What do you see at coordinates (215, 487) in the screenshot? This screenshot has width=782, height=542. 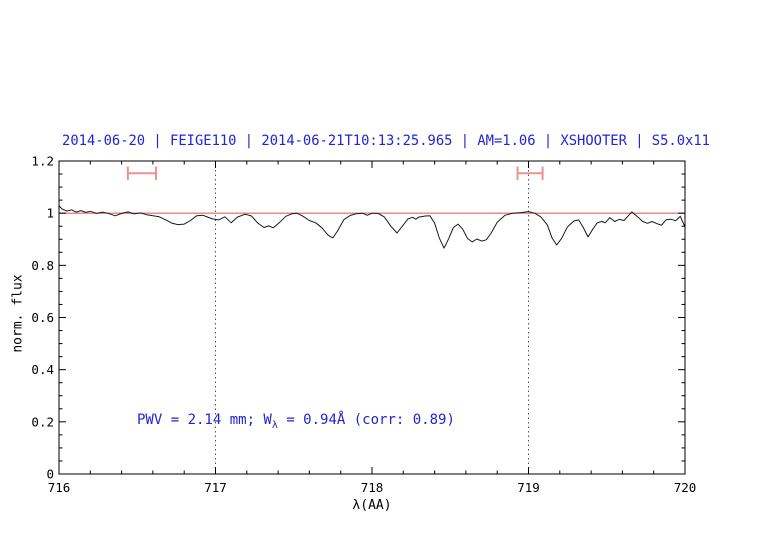 I see `x-tick-label: 717` at bounding box center [215, 487].